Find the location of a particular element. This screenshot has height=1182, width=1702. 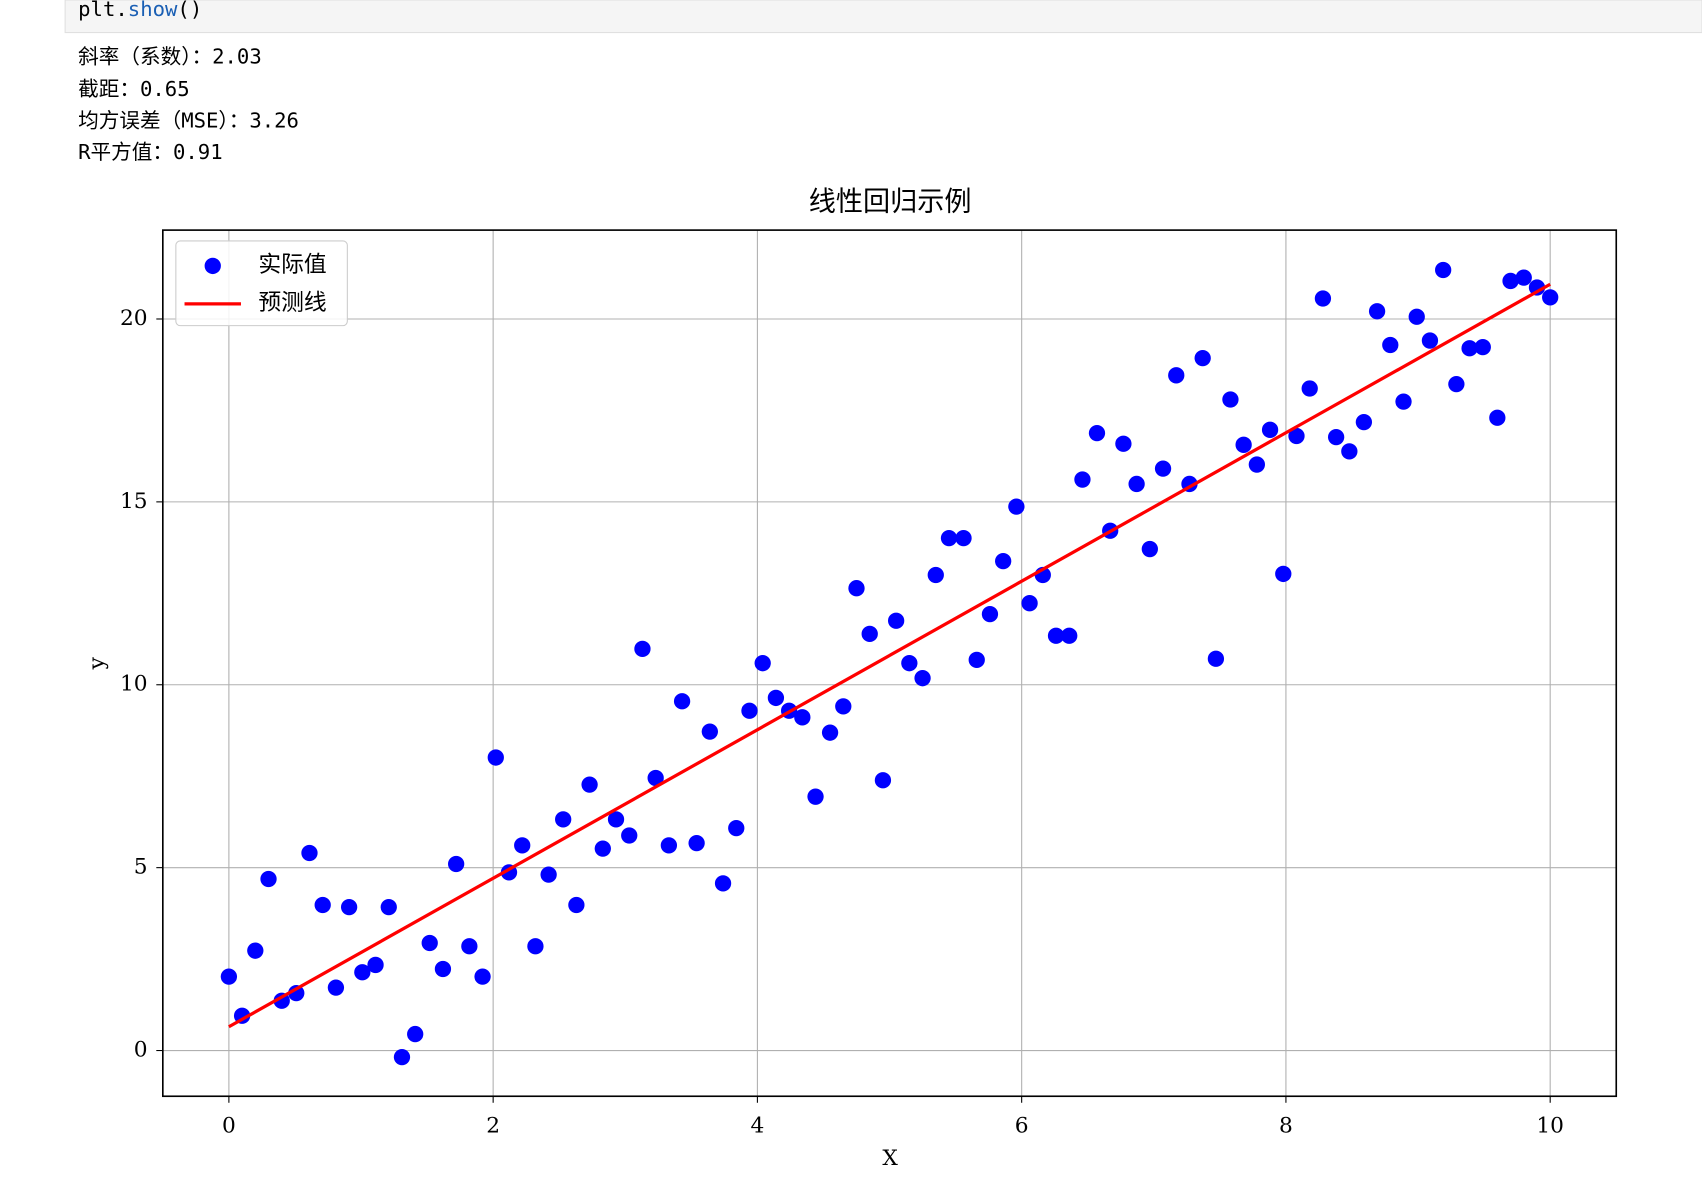

legend-label: 实际值 is located at coordinates (292, 265).